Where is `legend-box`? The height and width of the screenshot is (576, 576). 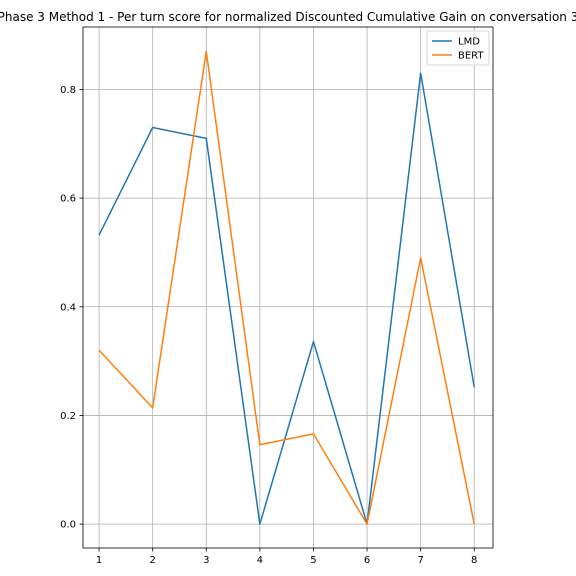
legend-box is located at coordinates (458, 48).